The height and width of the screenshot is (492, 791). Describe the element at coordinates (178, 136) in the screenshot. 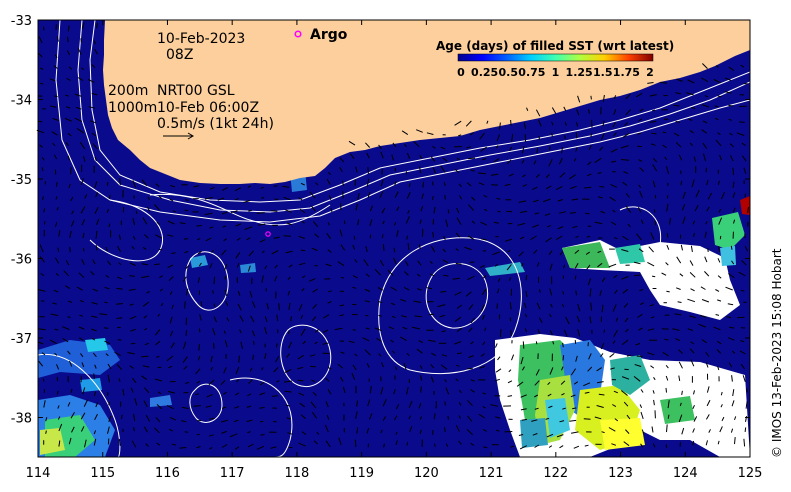

I see `scale-arrow-icon` at that location.